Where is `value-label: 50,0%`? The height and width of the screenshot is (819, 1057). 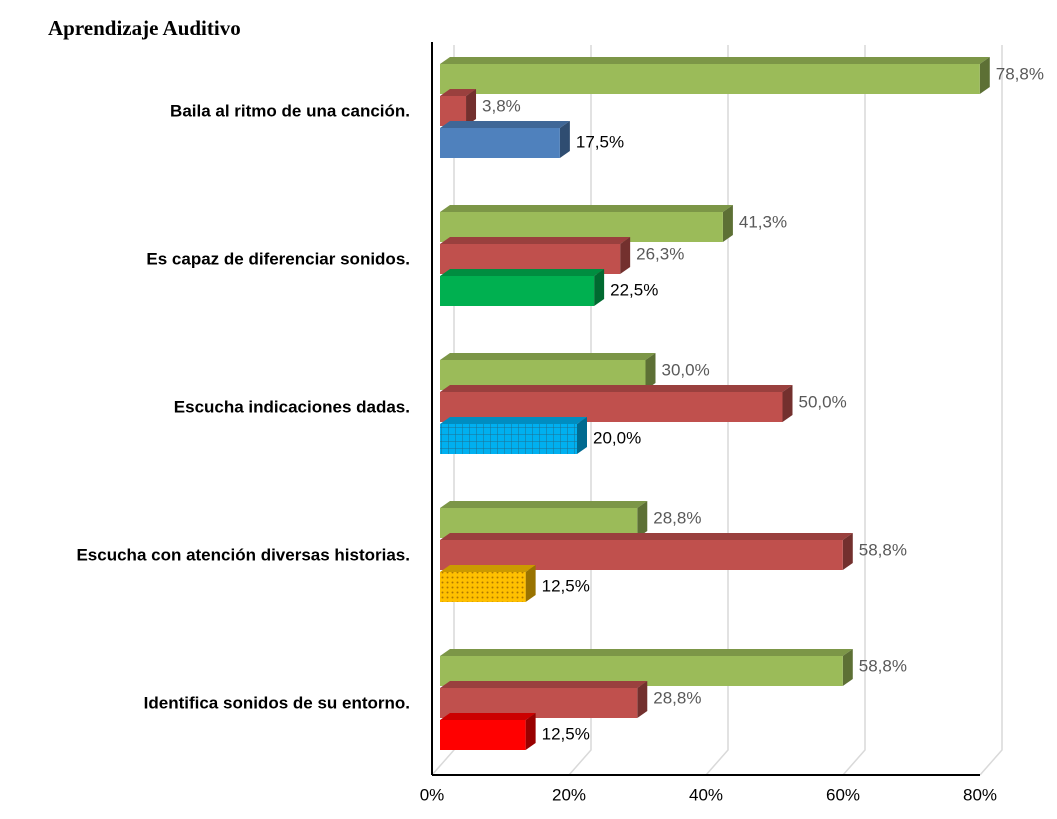
value-label: 50,0% is located at coordinates (823, 401).